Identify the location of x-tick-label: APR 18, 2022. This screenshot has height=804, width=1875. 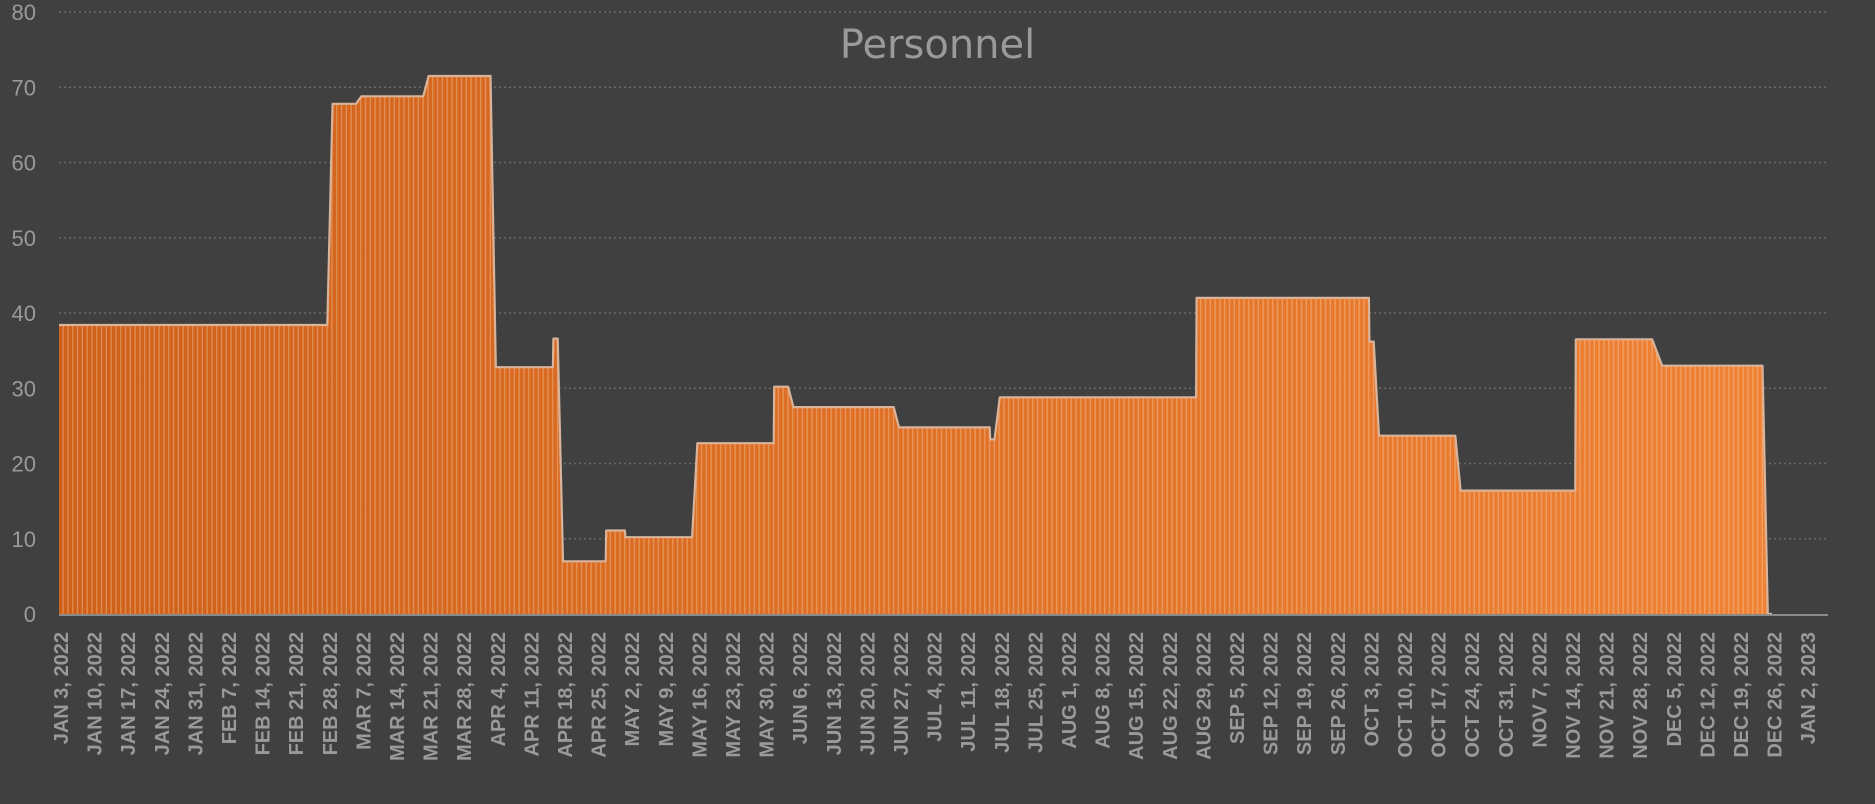
(566, 695).